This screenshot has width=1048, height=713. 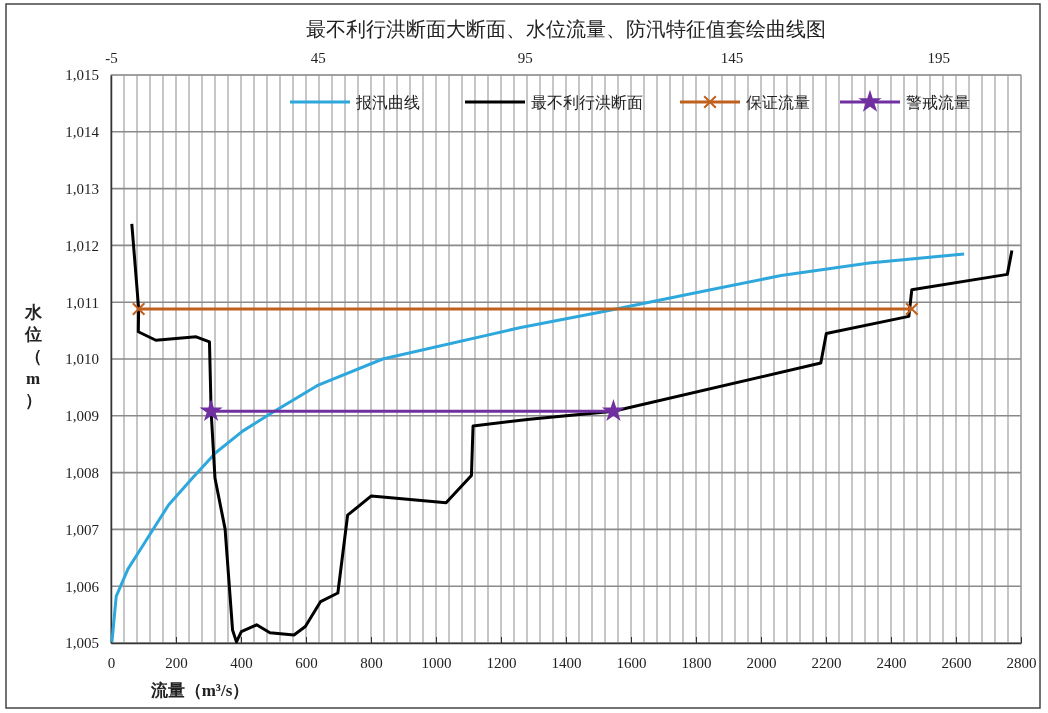 What do you see at coordinates (82, 132) in the screenshot?
I see `y-tick-label: 1,014` at bounding box center [82, 132].